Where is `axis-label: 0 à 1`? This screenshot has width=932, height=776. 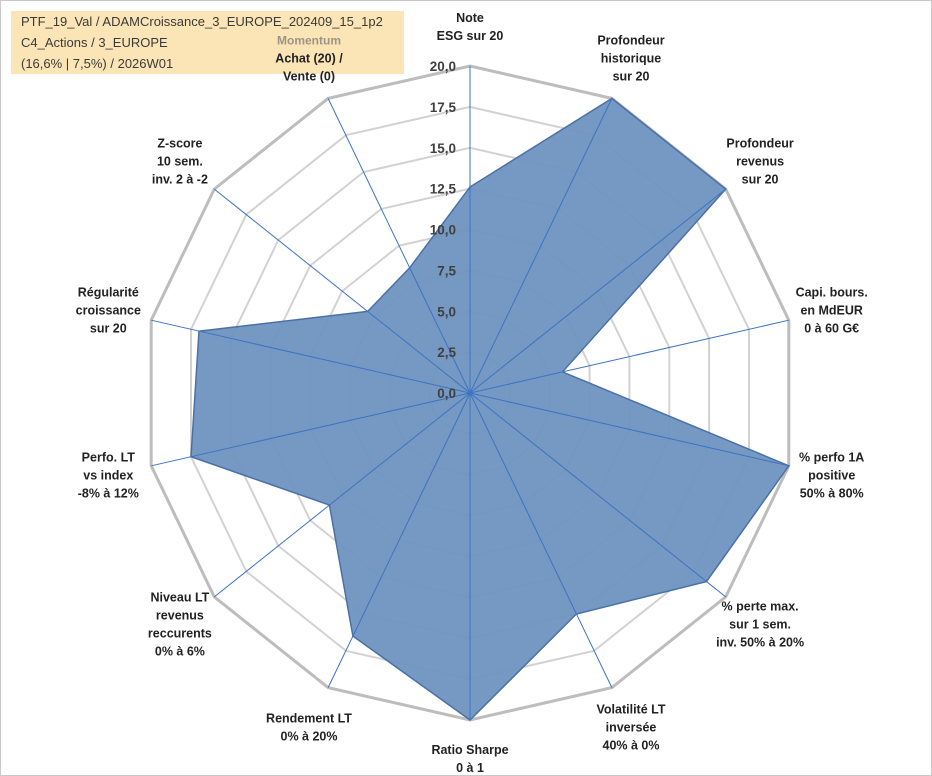
axis-label: 0 à 1 is located at coordinates (470, 768).